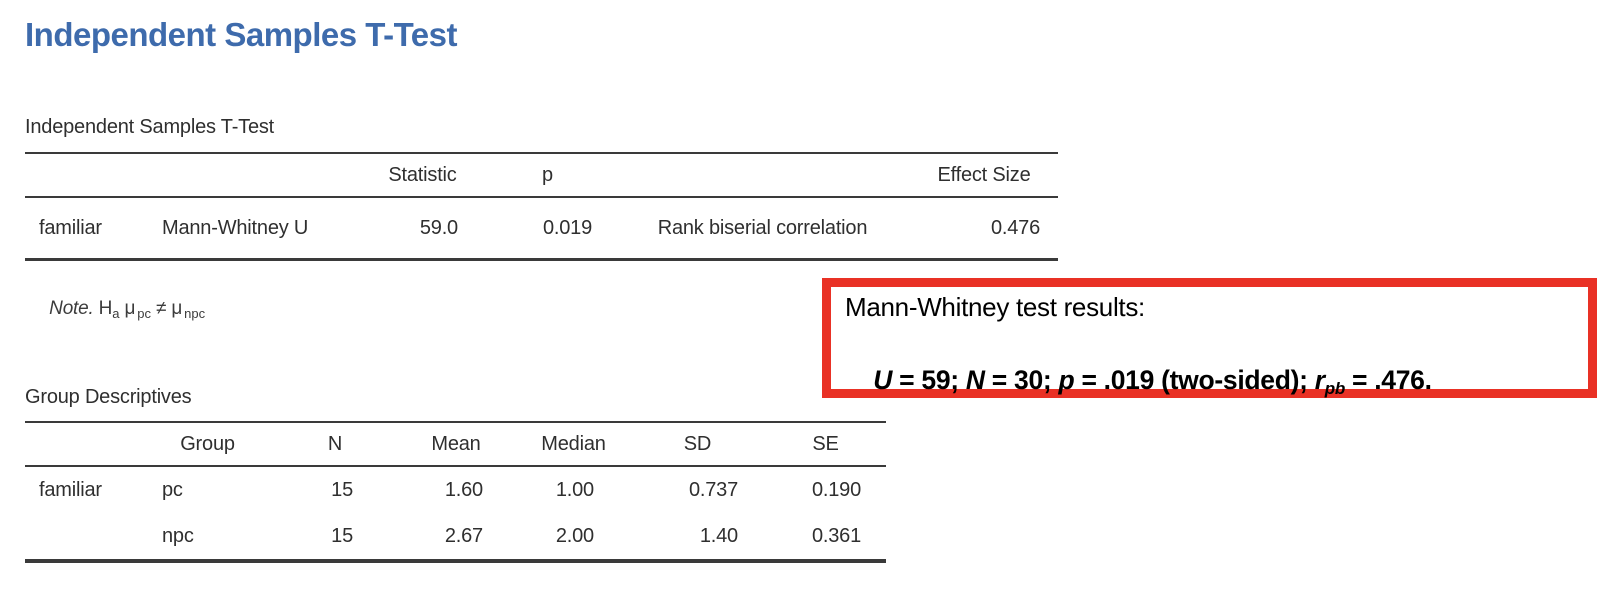 The height and width of the screenshot is (596, 1624). What do you see at coordinates (116, 313) in the screenshot?
I see `note-h-sub: a` at bounding box center [116, 313].